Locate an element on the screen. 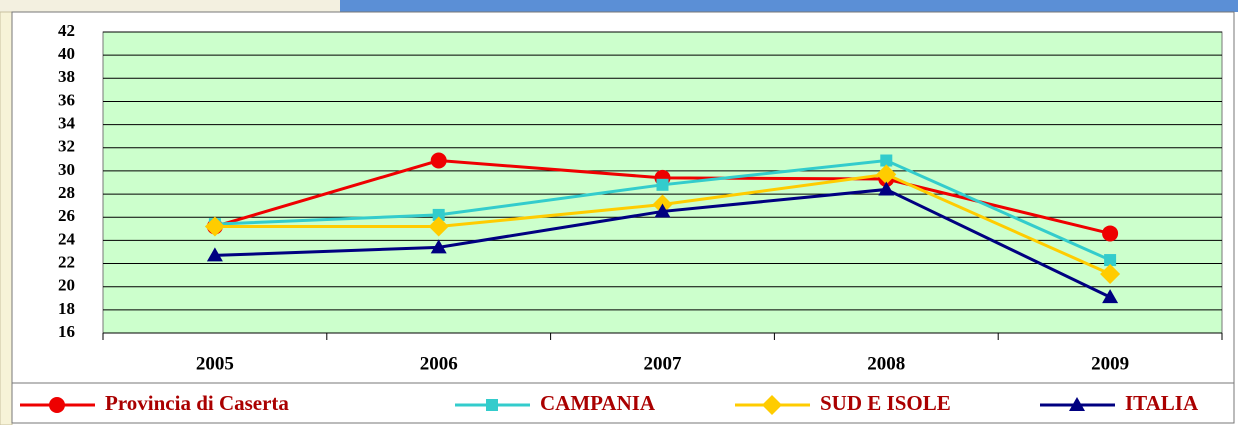 The height and width of the screenshot is (425, 1238). y-tick-label: 34 is located at coordinates (67, 123).